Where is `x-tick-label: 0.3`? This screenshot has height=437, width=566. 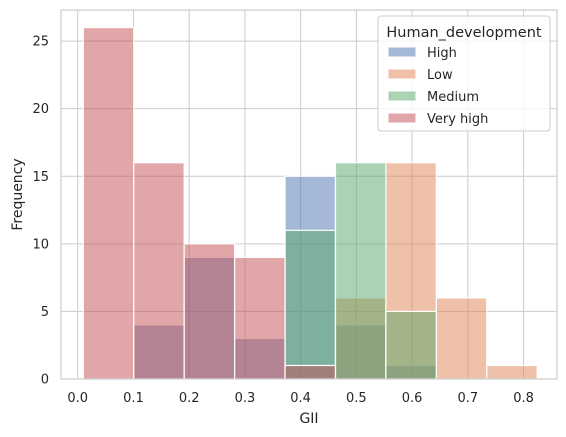 x-tick-label: 0.3 is located at coordinates (245, 398).